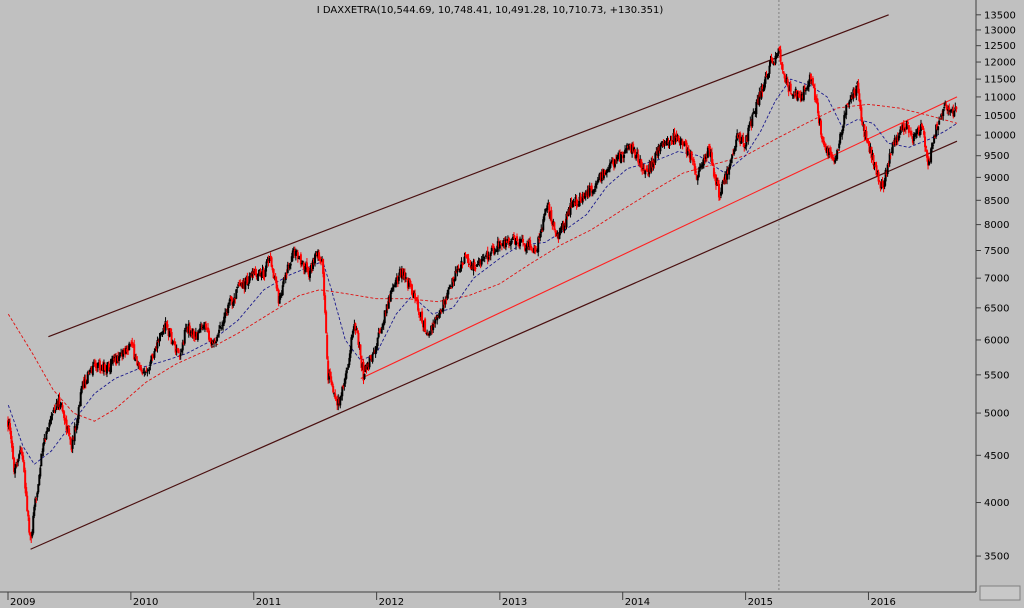  What do you see at coordinates (996, 156) in the screenshot?
I see `y-tick-label: 9500` at bounding box center [996, 156].